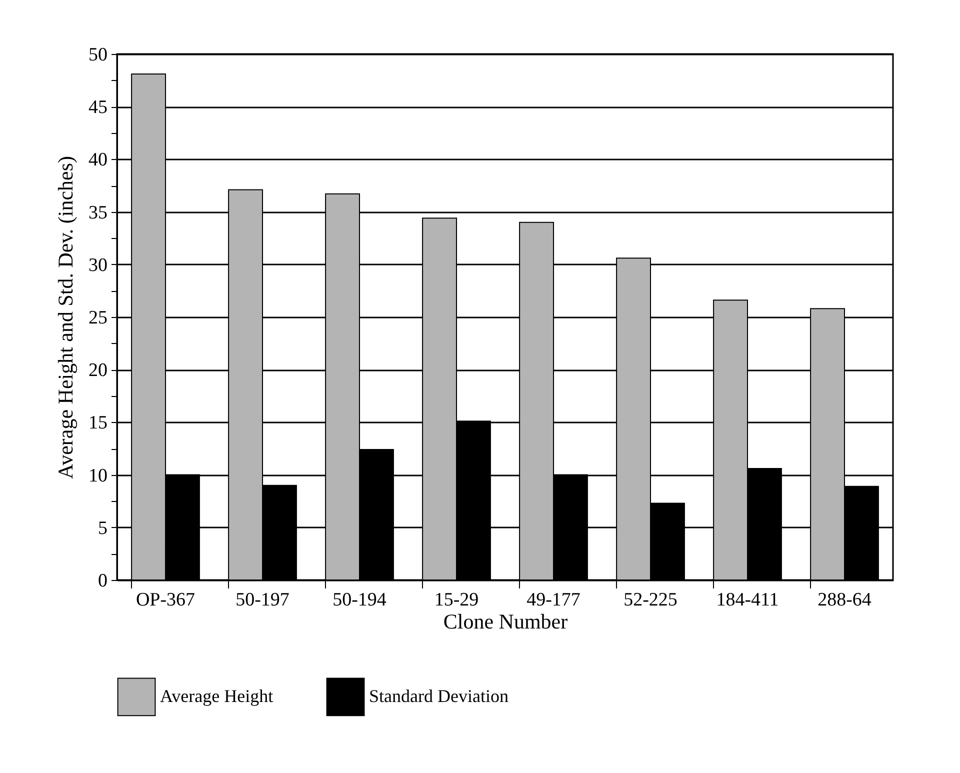 The height and width of the screenshot is (773, 960). What do you see at coordinates (98, 475) in the screenshot?
I see `y-tick-label: 10` at bounding box center [98, 475].